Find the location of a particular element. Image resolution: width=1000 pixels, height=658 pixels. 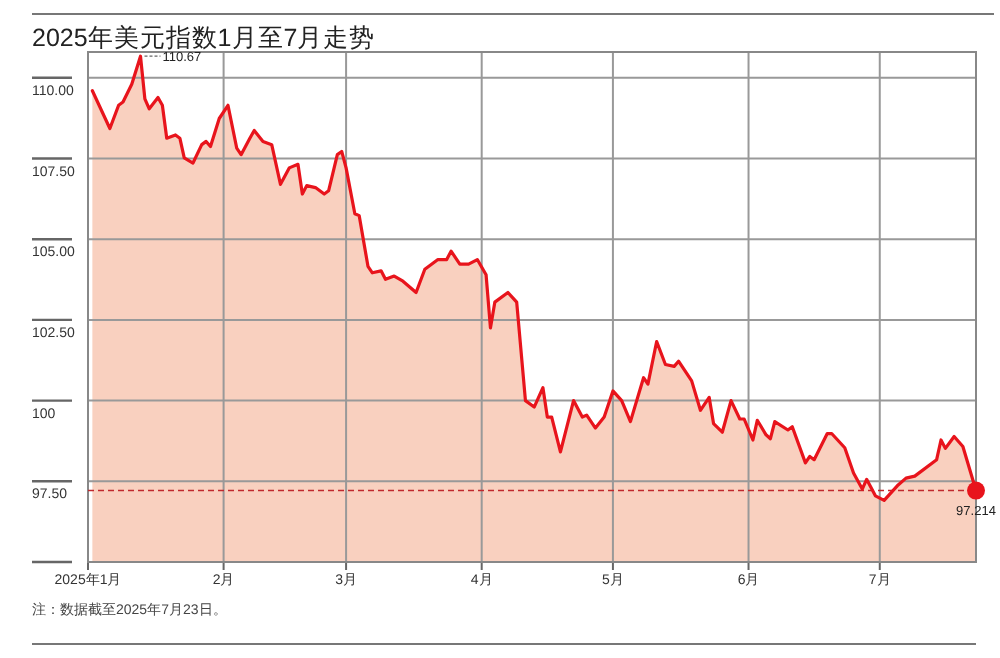

title: 2025年美元指数1月至7月走势 is located at coordinates (204, 38).